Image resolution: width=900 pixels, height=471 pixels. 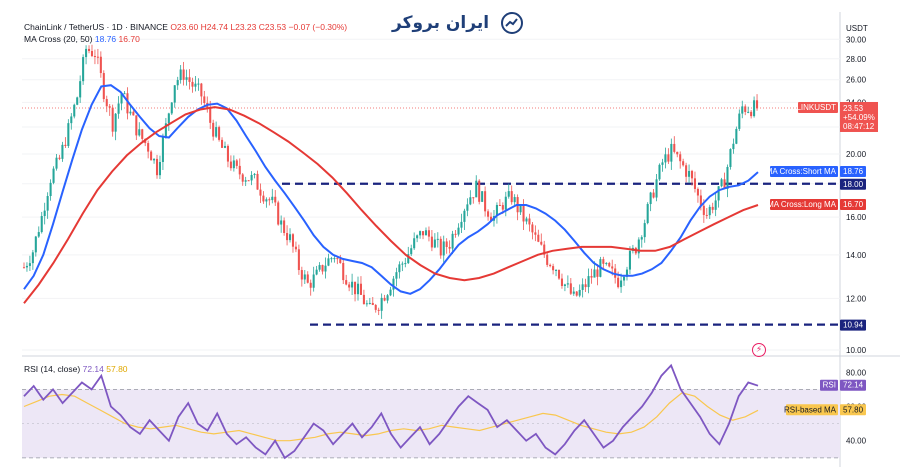 I want to click on rsi-tick-label: 40.00, so click(x=856, y=441).